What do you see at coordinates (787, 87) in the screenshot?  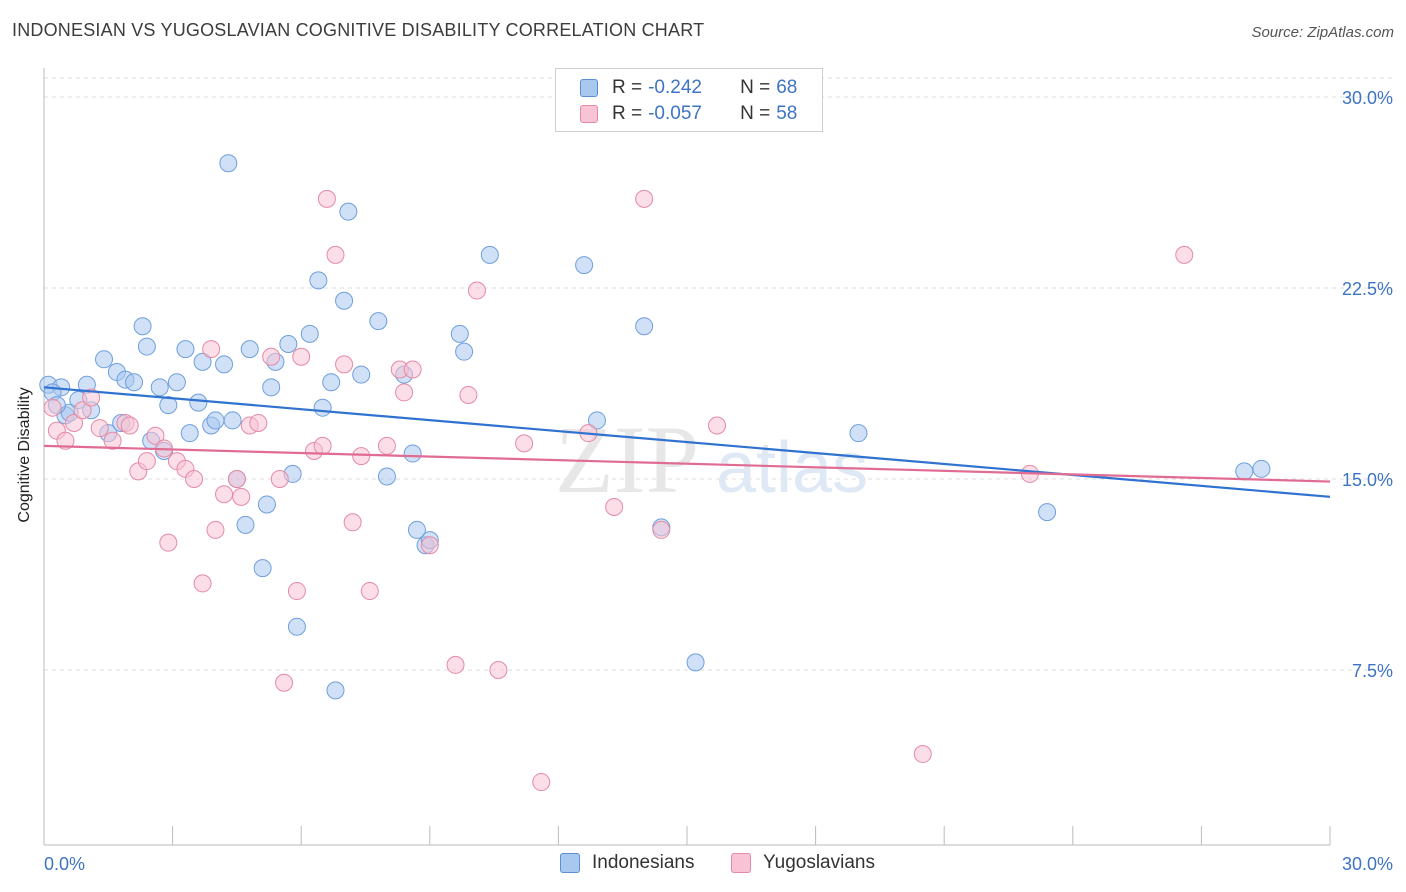 I see `n-value: 68` at bounding box center [787, 87].